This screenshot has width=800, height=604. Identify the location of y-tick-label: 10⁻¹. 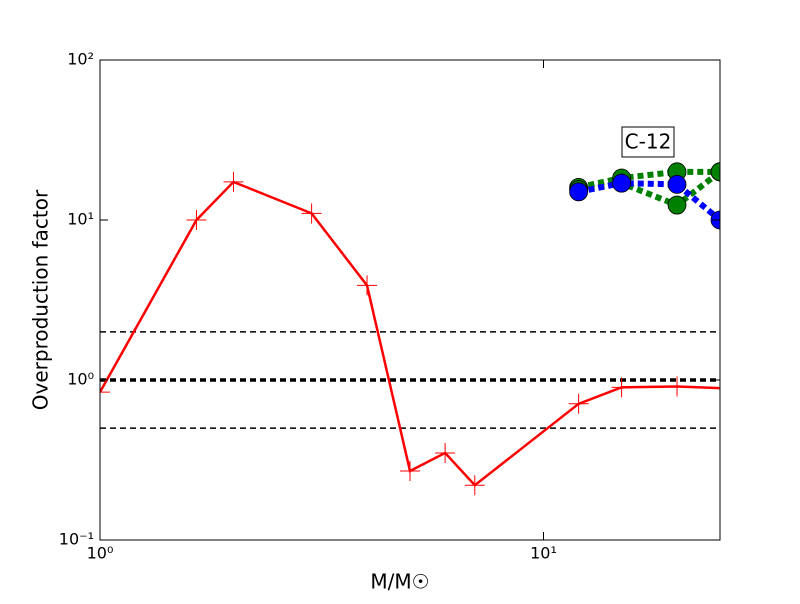
(76, 539).